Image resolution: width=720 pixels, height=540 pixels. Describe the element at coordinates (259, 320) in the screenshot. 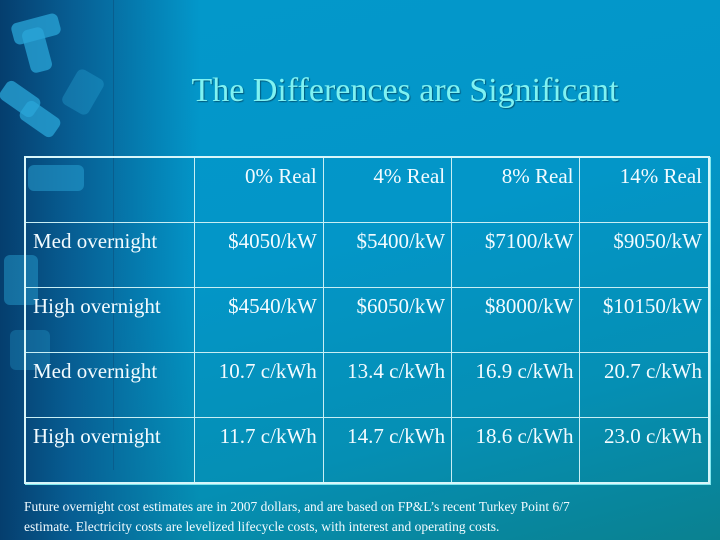

I see `table-cell: $4540/kW` at that location.